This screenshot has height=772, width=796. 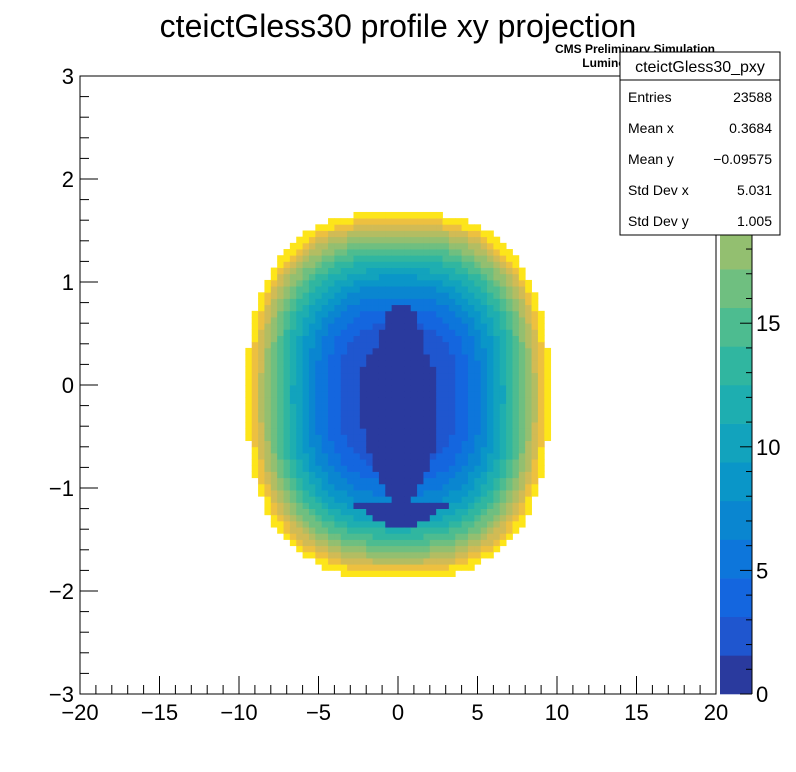 What do you see at coordinates (61, 694) in the screenshot?
I see `y-tick-label: −3` at bounding box center [61, 694].